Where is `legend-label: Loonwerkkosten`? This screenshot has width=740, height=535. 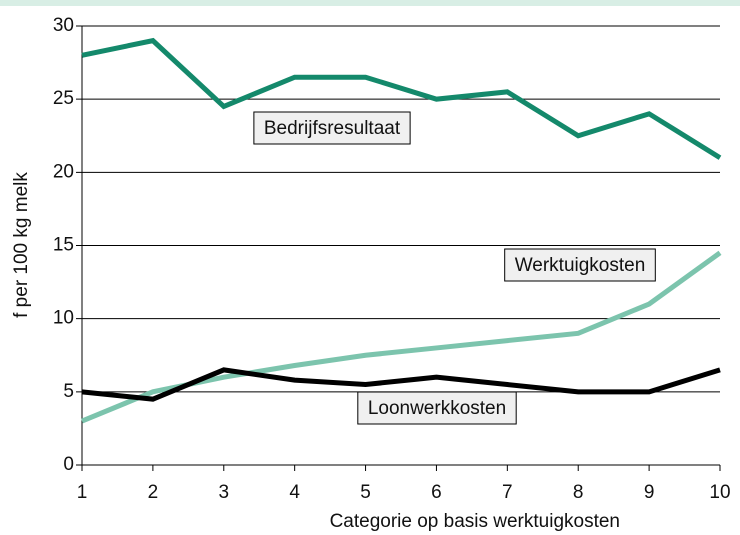 legend-label: Loonwerkkosten is located at coordinates (437, 408).